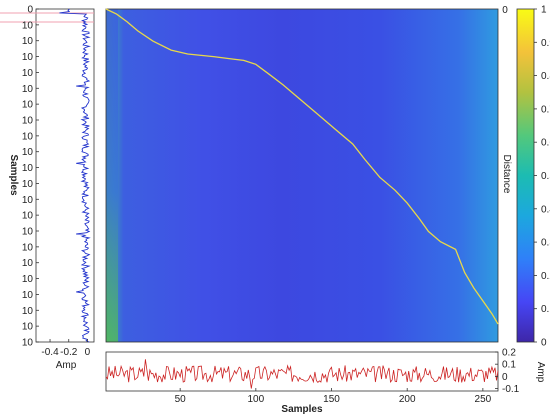  What do you see at coordinates (511, 389) in the screenshot?
I see `reference-y-tick-label: -0.1` at bounding box center [511, 389].